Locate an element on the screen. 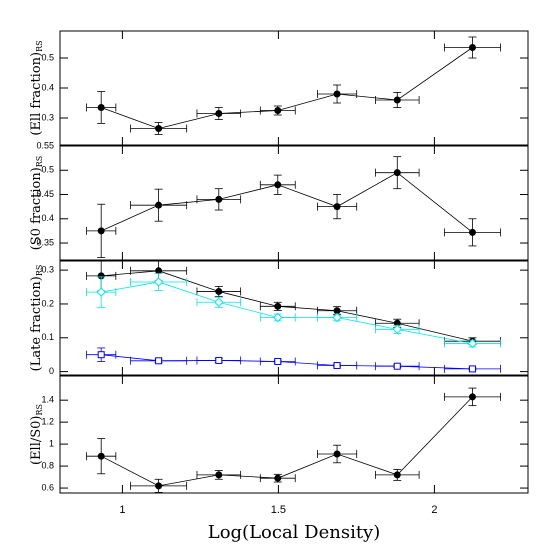 The height and width of the screenshot is (558, 558). y-axis-label-text: (Late fraction) is located at coordinates (36, 323).